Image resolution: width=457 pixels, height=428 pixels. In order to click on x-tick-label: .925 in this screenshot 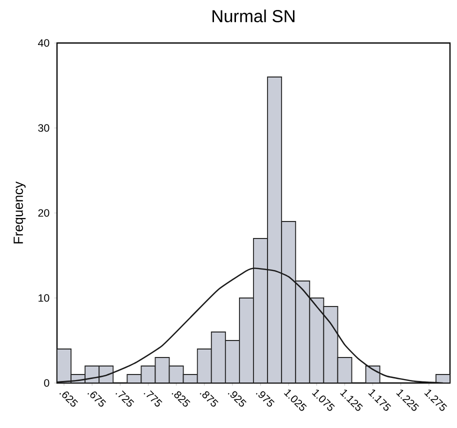, I will do `click(237, 399)`.